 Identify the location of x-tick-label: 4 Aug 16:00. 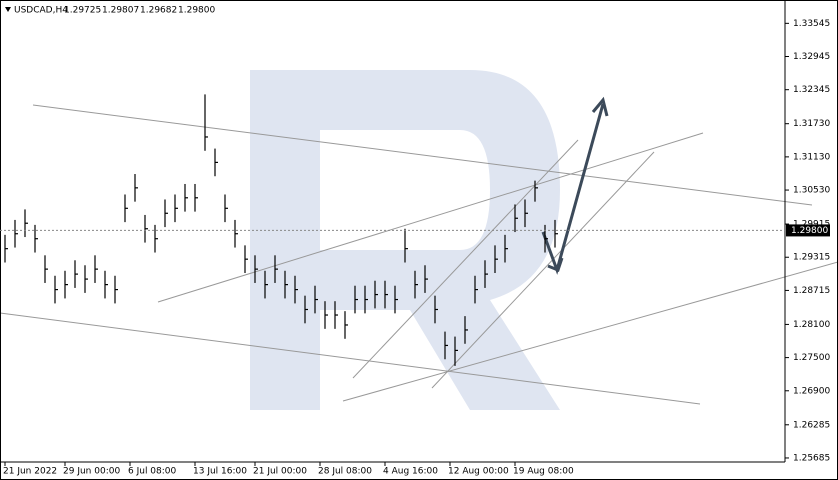
(410, 472).